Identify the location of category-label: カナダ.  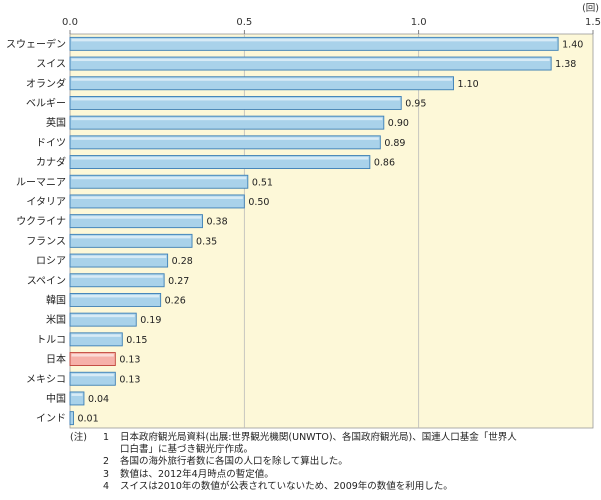
(51, 162).